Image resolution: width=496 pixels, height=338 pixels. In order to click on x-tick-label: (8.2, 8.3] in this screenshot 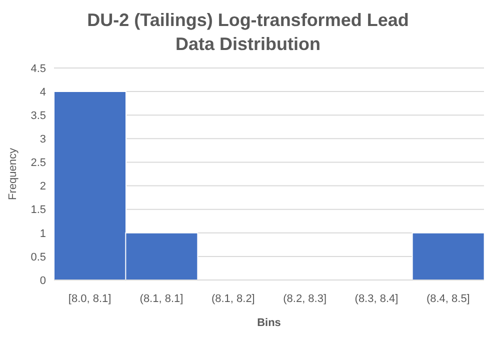, I will do `click(305, 298)`.